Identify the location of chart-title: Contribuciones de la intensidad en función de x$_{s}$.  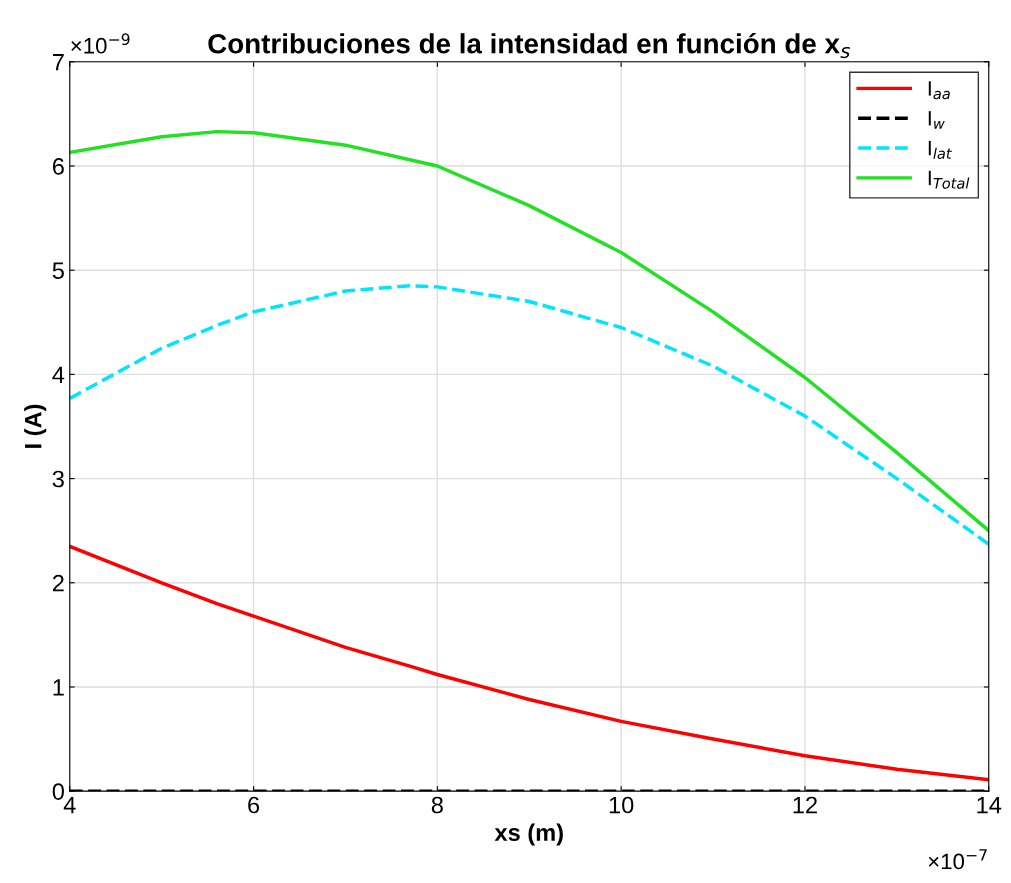
(529, 45).